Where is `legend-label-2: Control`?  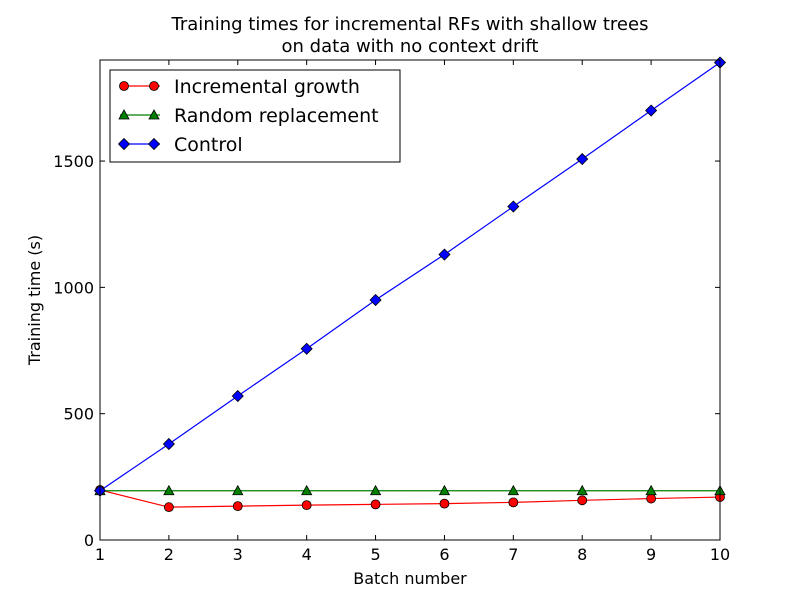
legend-label-2: Control is located at coordinates (208, 145).